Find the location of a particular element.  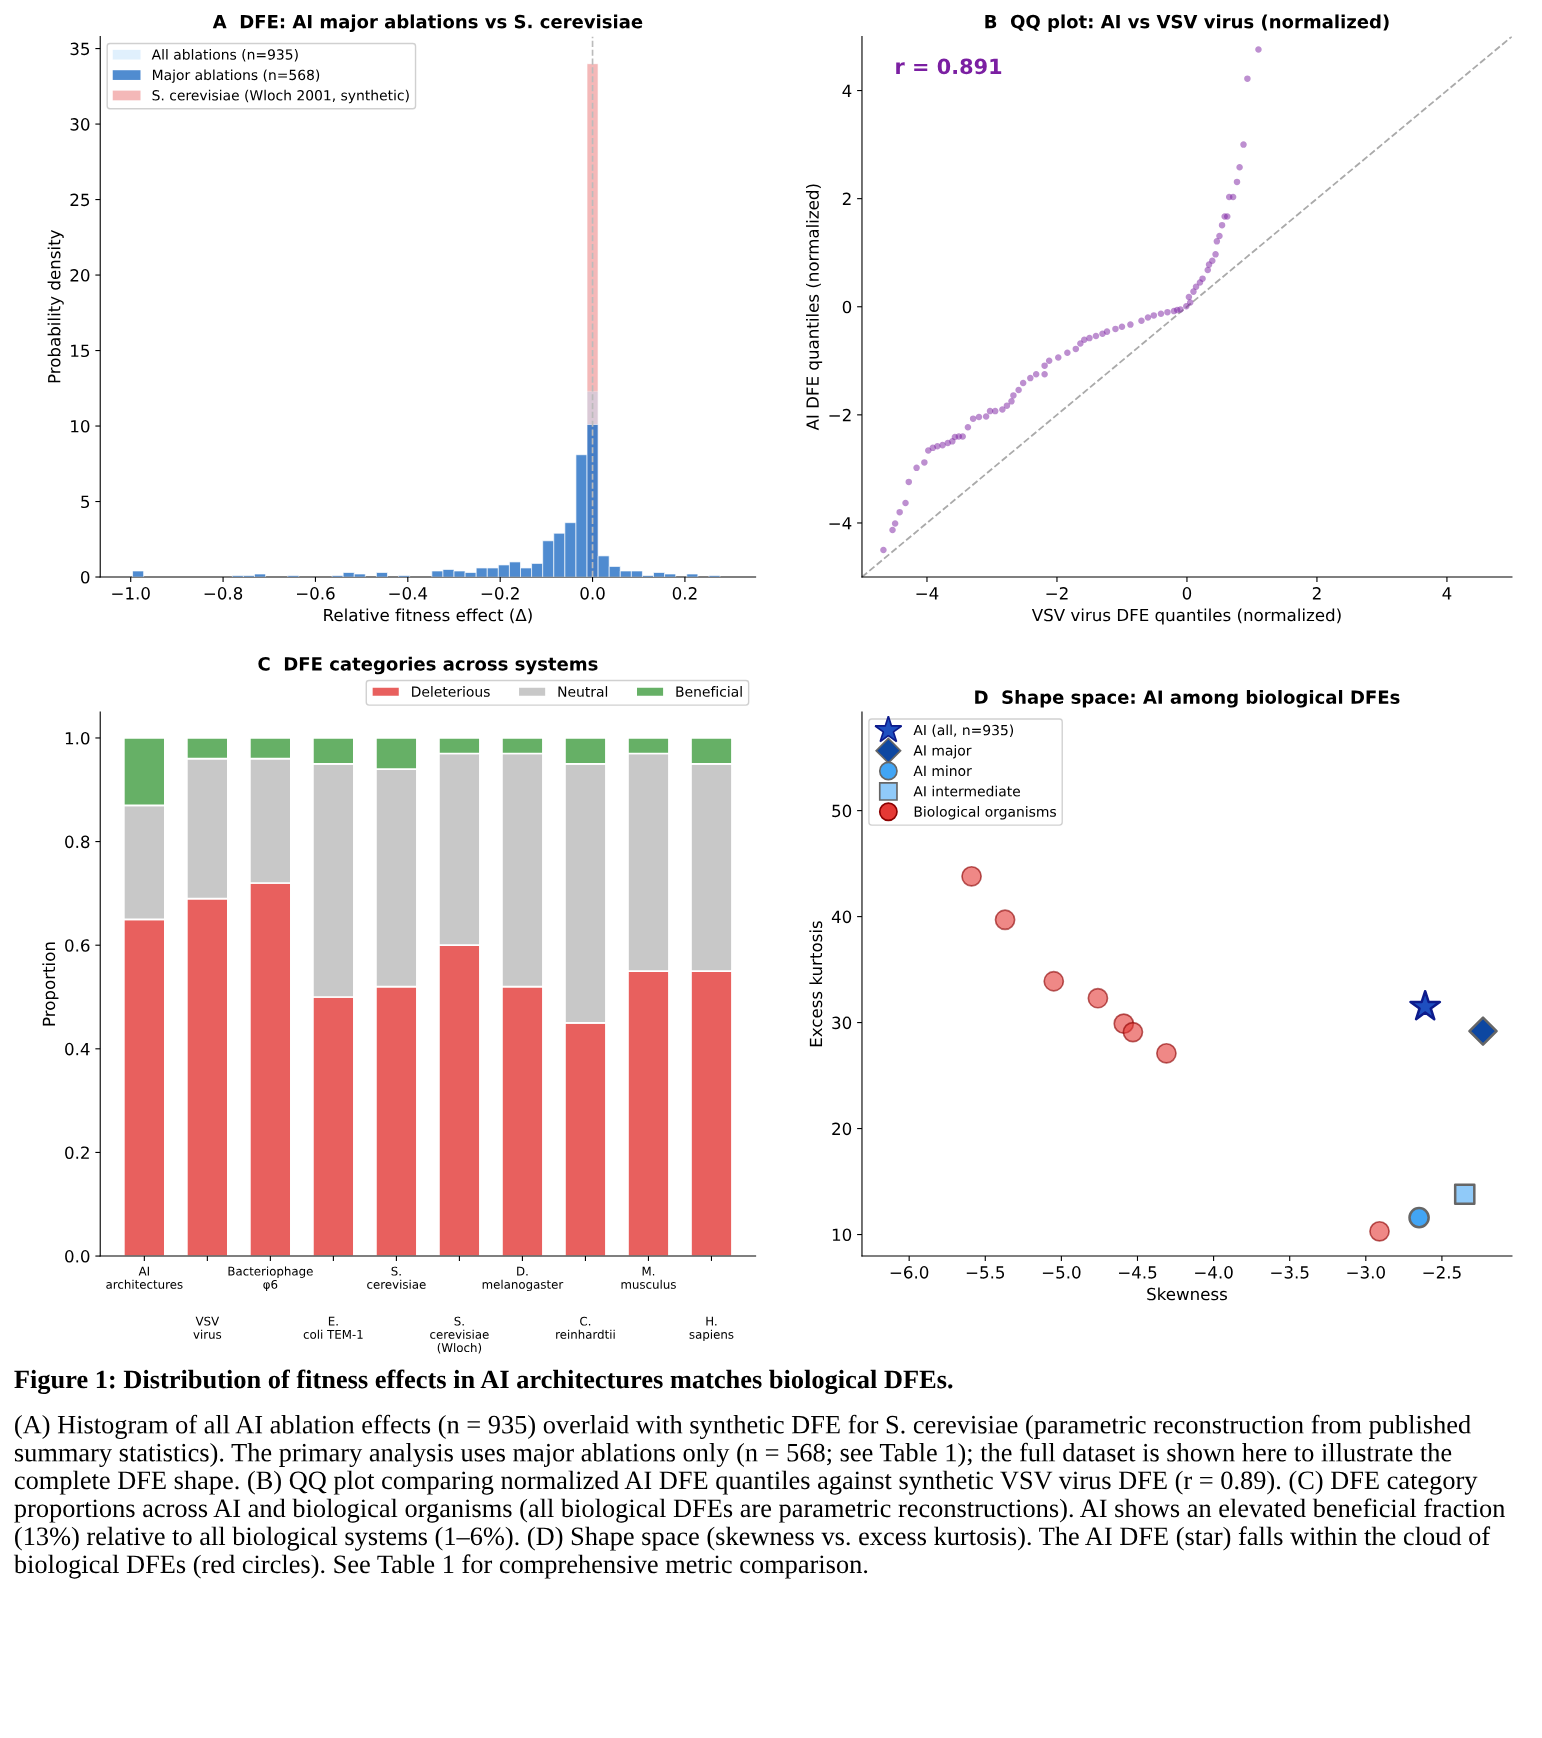

x-tick-label: −3.5 is located at coordinates (1290, 1272).